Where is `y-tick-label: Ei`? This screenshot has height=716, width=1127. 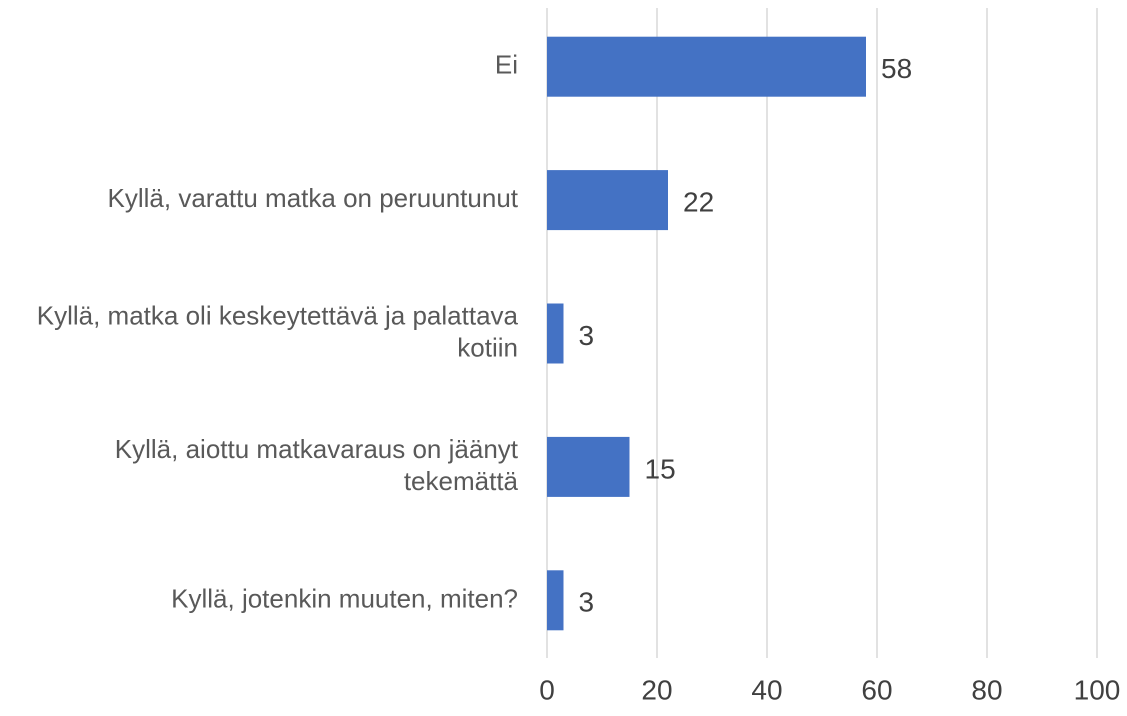 y-tick-label: Ei is located at coordinates (506, 65).